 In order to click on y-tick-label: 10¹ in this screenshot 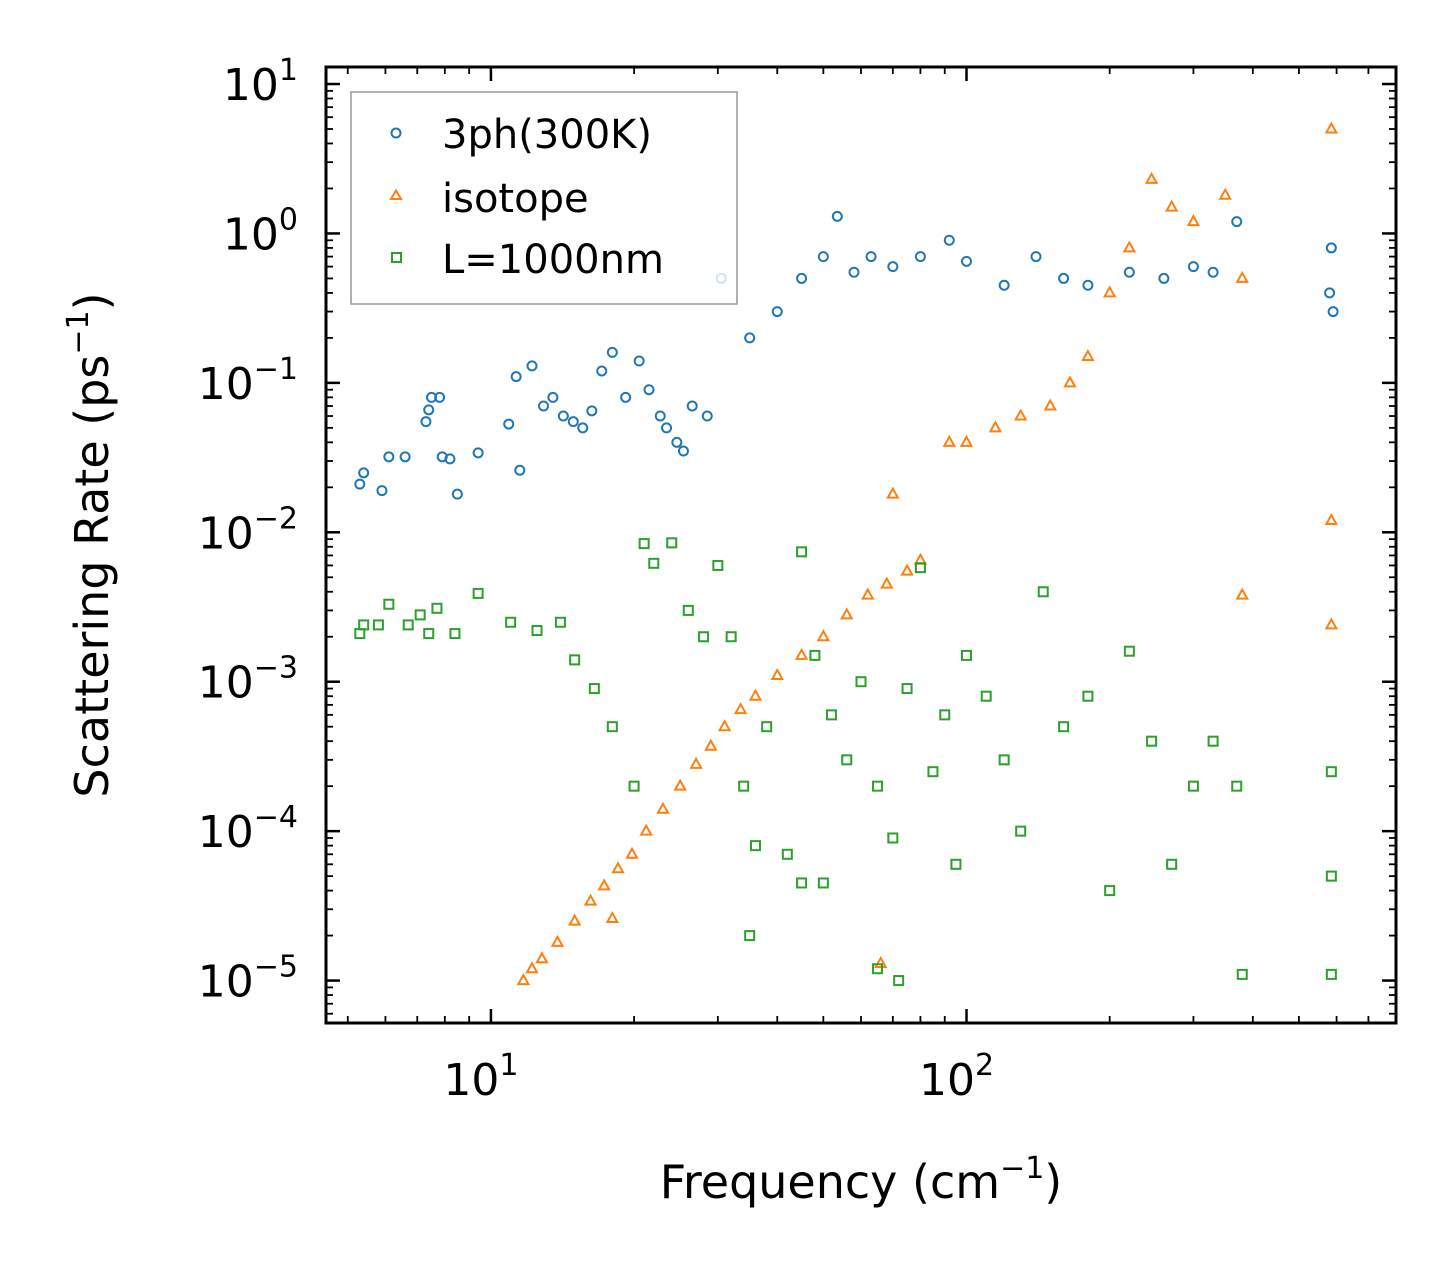, I will do `click(260, 82)`.